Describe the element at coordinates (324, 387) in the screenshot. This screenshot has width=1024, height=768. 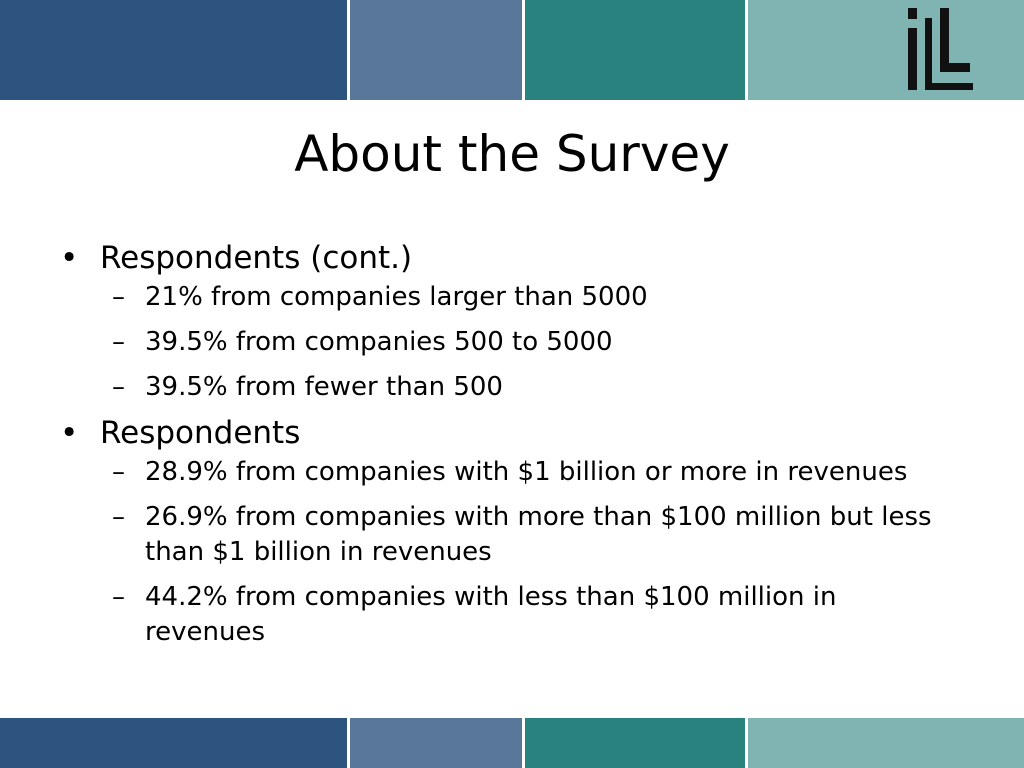
I see `sub-bullet-text: 39.5% from fewer than 500` at that location.